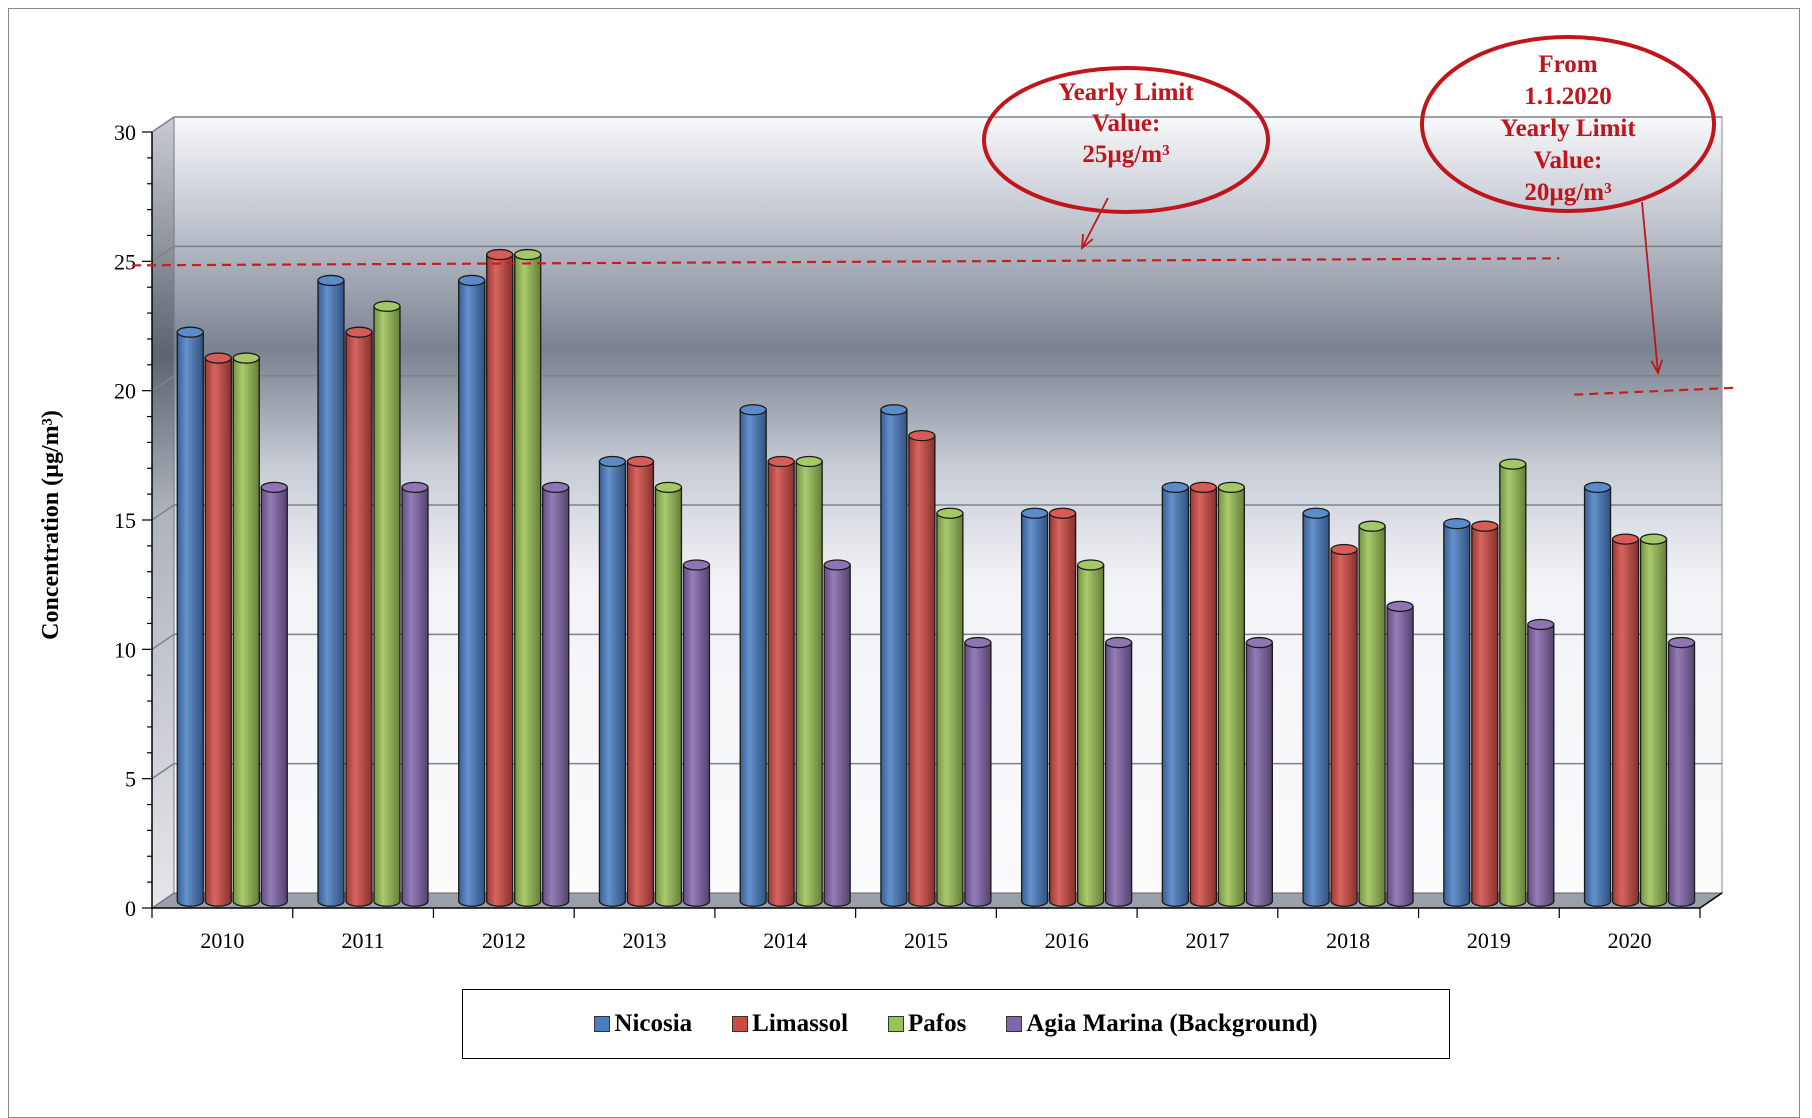 The width and height of the screenshot is (1812, 1118). What do you see at coordinates (125, 391) in the screenshot?
I see `y-tick-label: 20` at bounding box center [125, 391].